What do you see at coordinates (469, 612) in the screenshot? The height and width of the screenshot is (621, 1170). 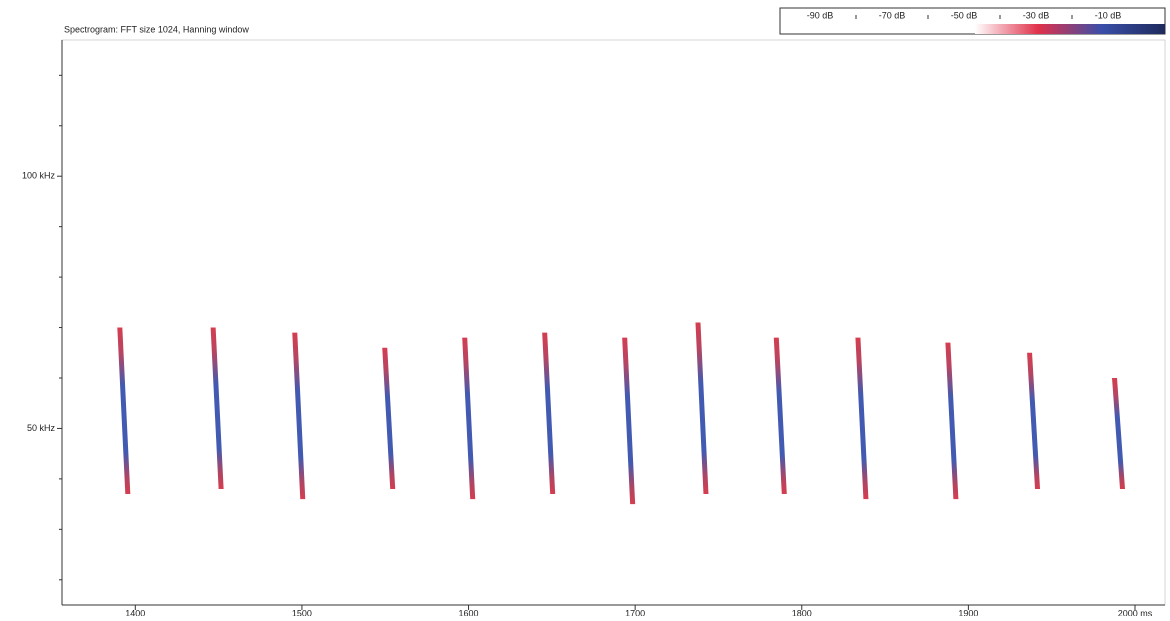 I see `x-tick-label: 1600` at bounding box center [469, 612].